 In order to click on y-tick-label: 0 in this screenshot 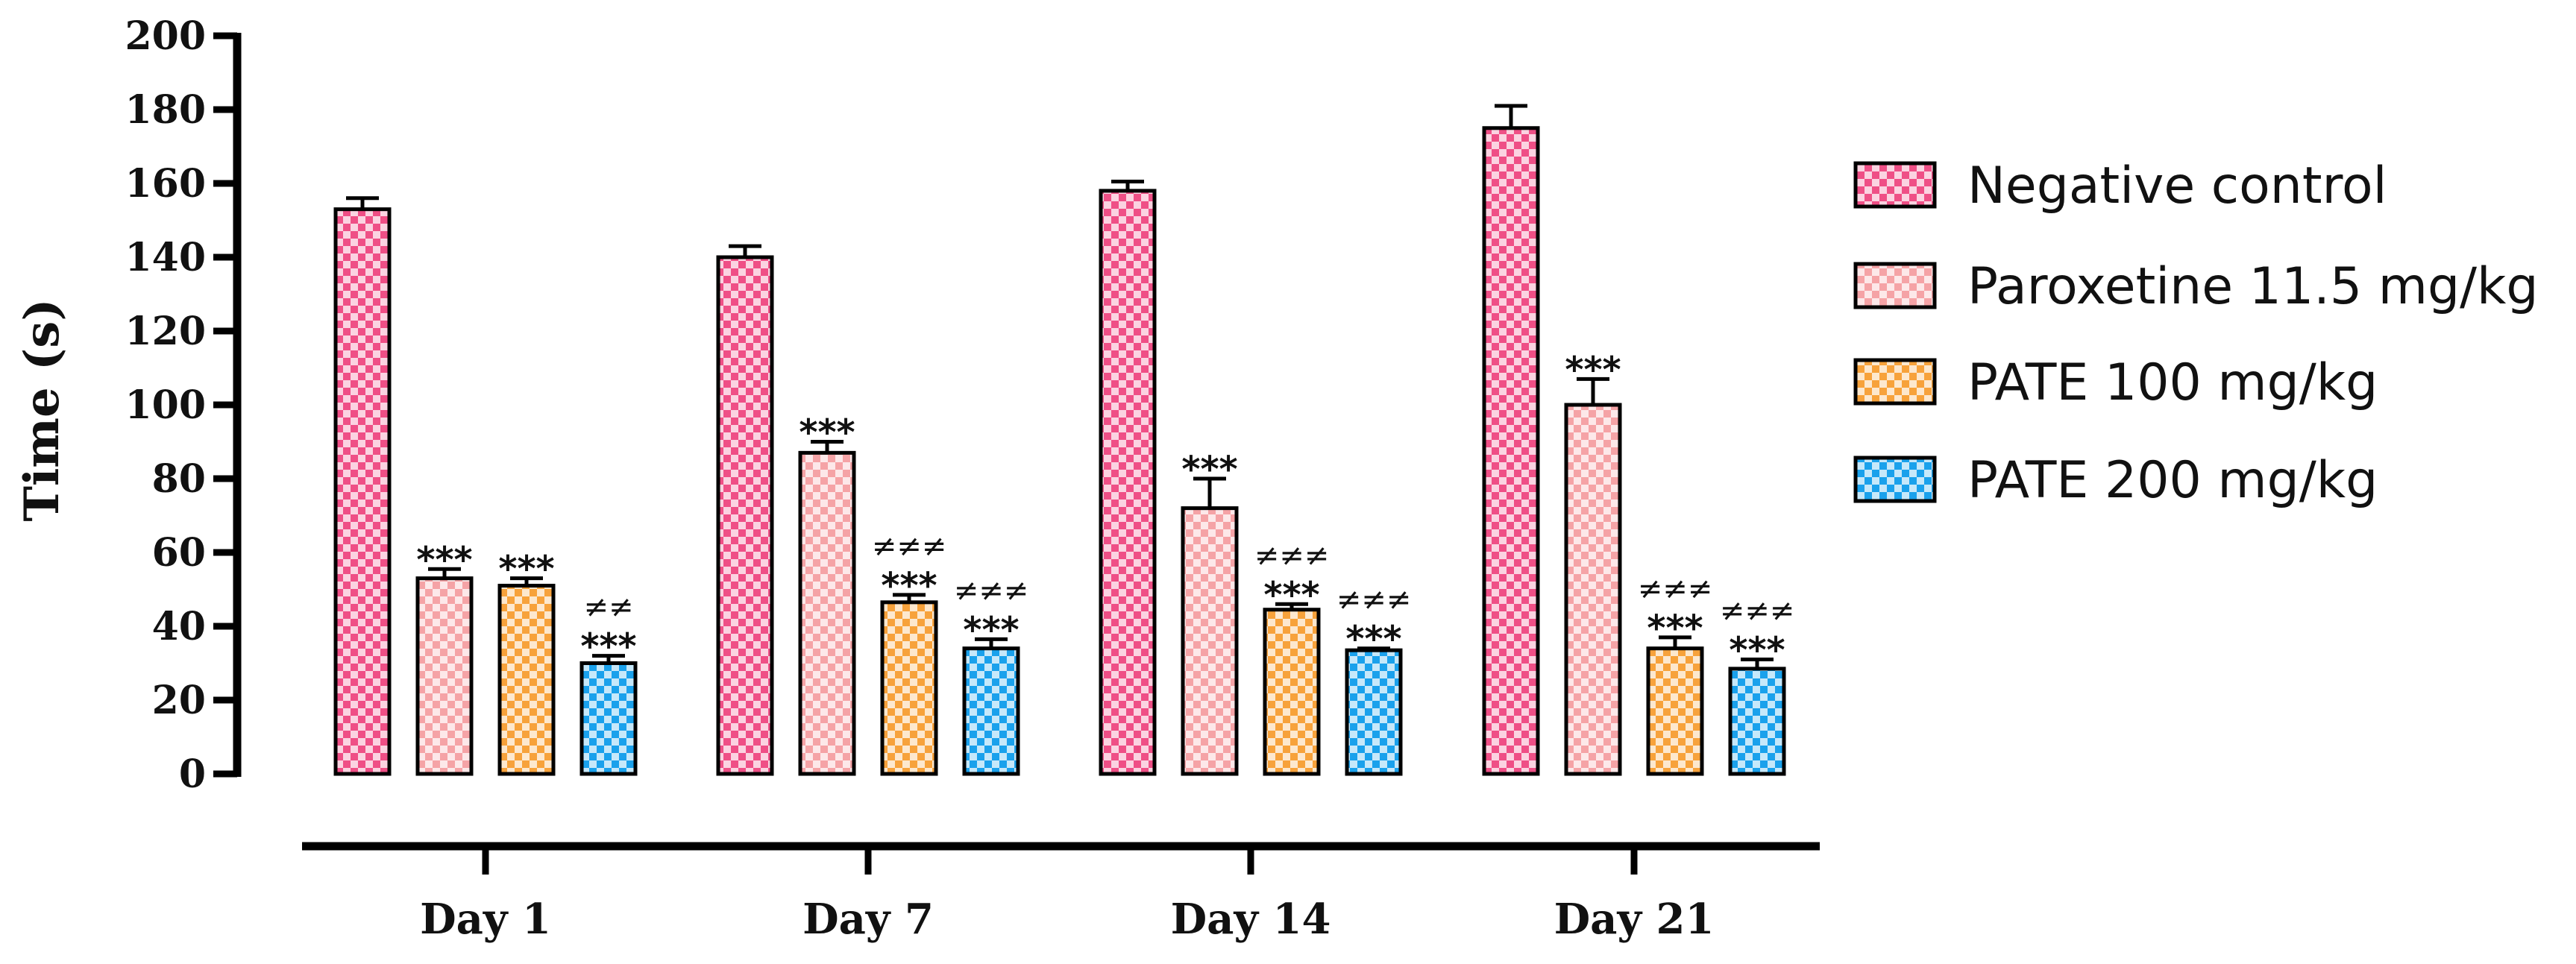, I will do `click(193, 774)`.